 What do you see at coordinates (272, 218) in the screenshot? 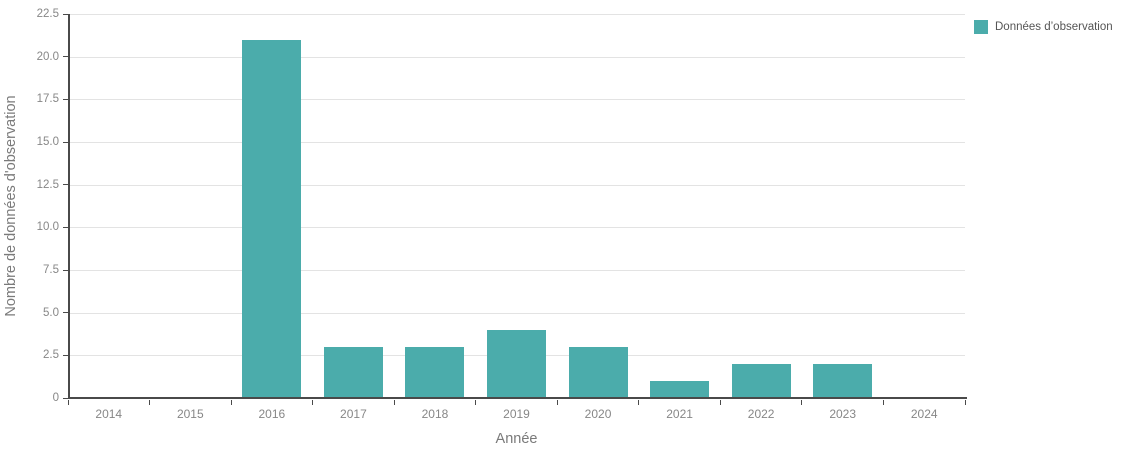
I see `bar-2016` at bounding box center [272, 218].